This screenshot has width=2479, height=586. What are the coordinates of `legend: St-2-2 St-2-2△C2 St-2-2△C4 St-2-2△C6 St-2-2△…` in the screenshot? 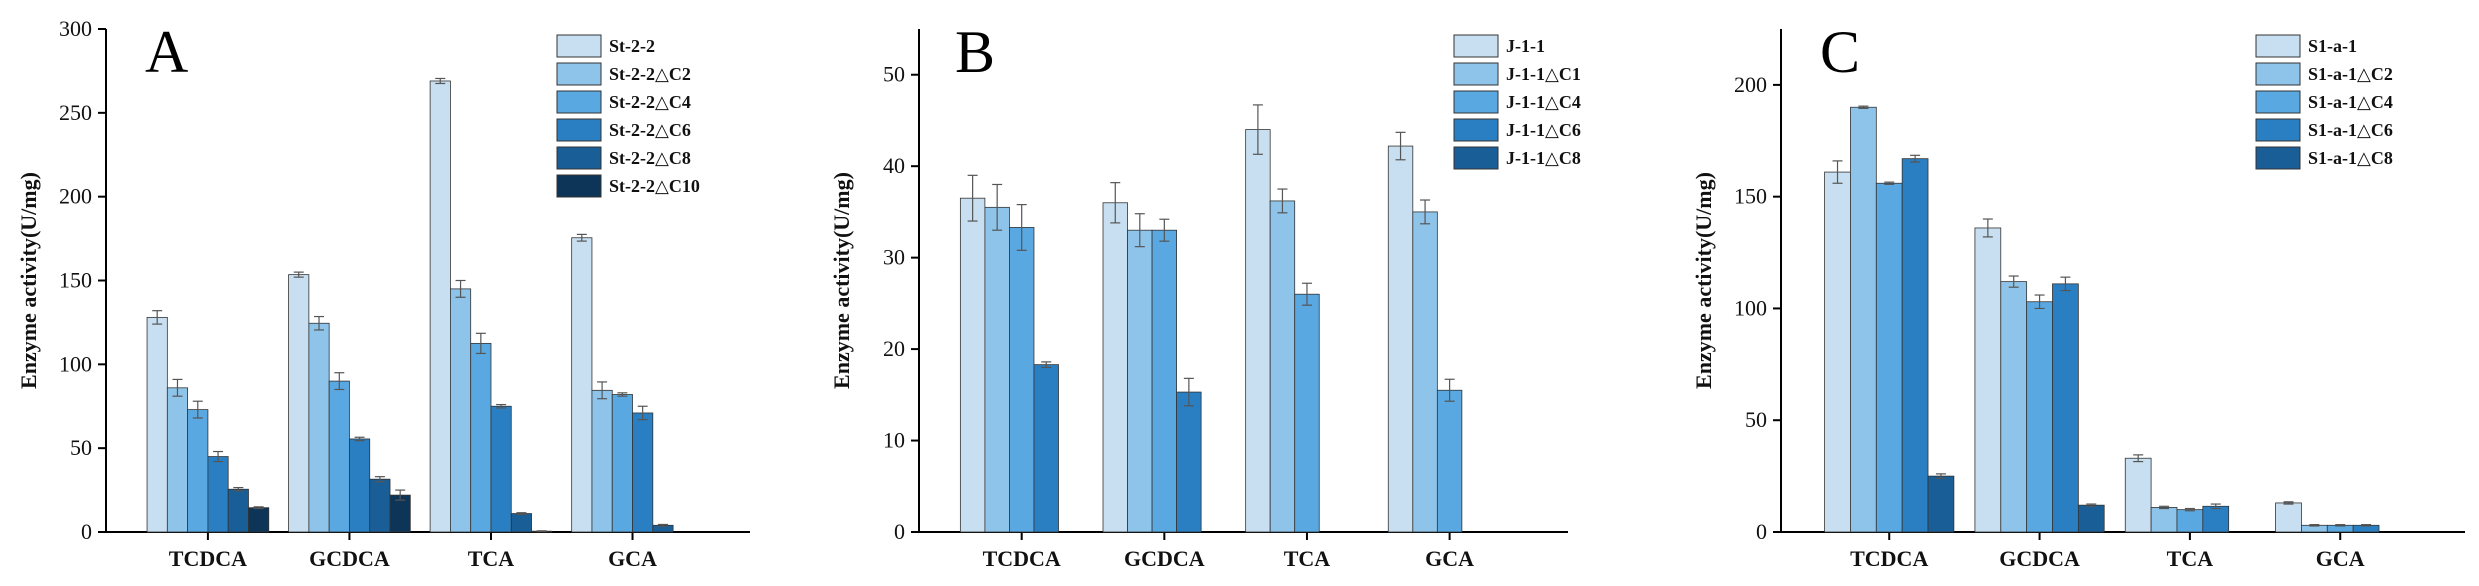 It's located at (628, 116).